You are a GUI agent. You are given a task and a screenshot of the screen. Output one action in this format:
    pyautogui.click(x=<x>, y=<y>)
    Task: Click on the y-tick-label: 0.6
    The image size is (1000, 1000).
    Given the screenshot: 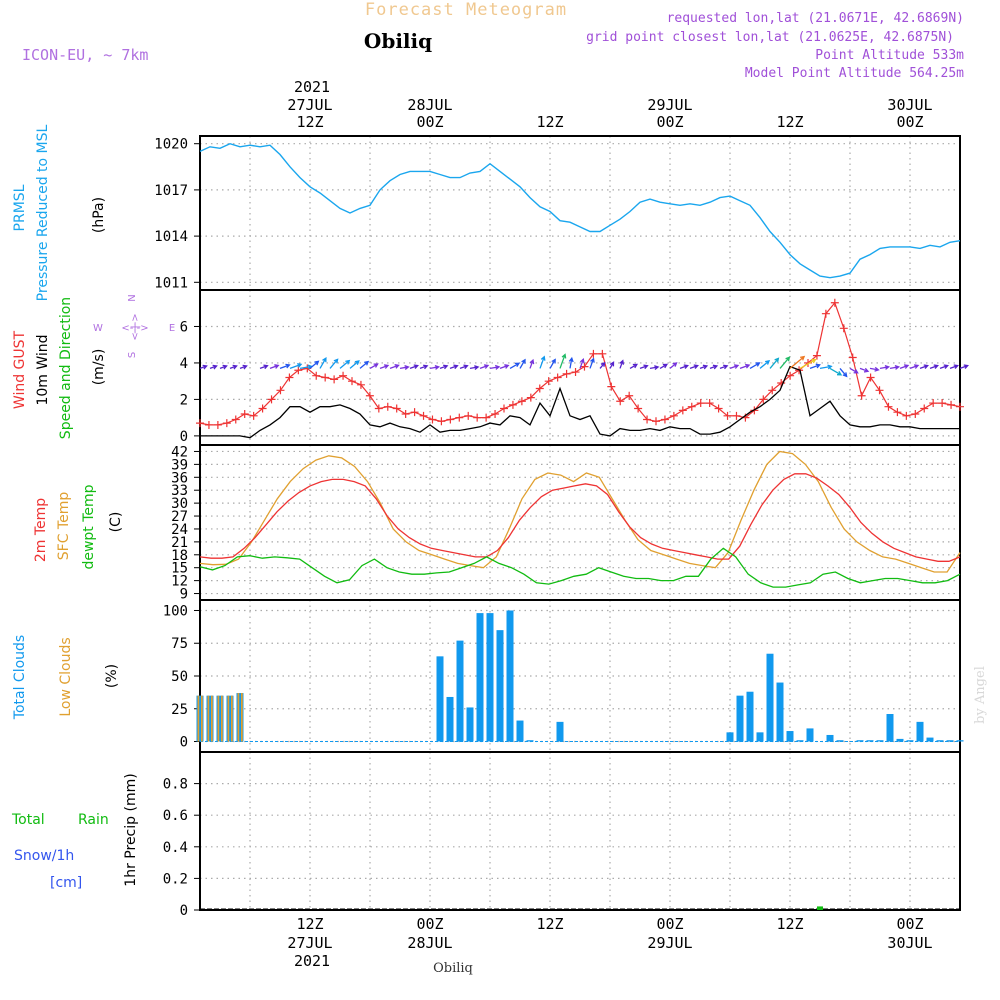 What is the action you would take?
    pyautogui.click(x=175, y=816)
    